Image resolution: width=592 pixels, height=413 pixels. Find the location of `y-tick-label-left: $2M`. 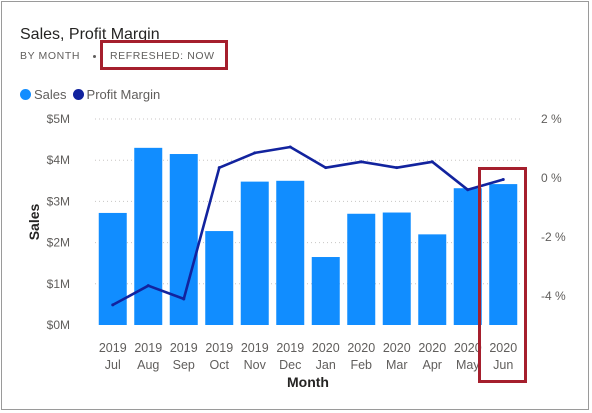

y-tick-label-left: $2M is located at coordinates (58, 243).